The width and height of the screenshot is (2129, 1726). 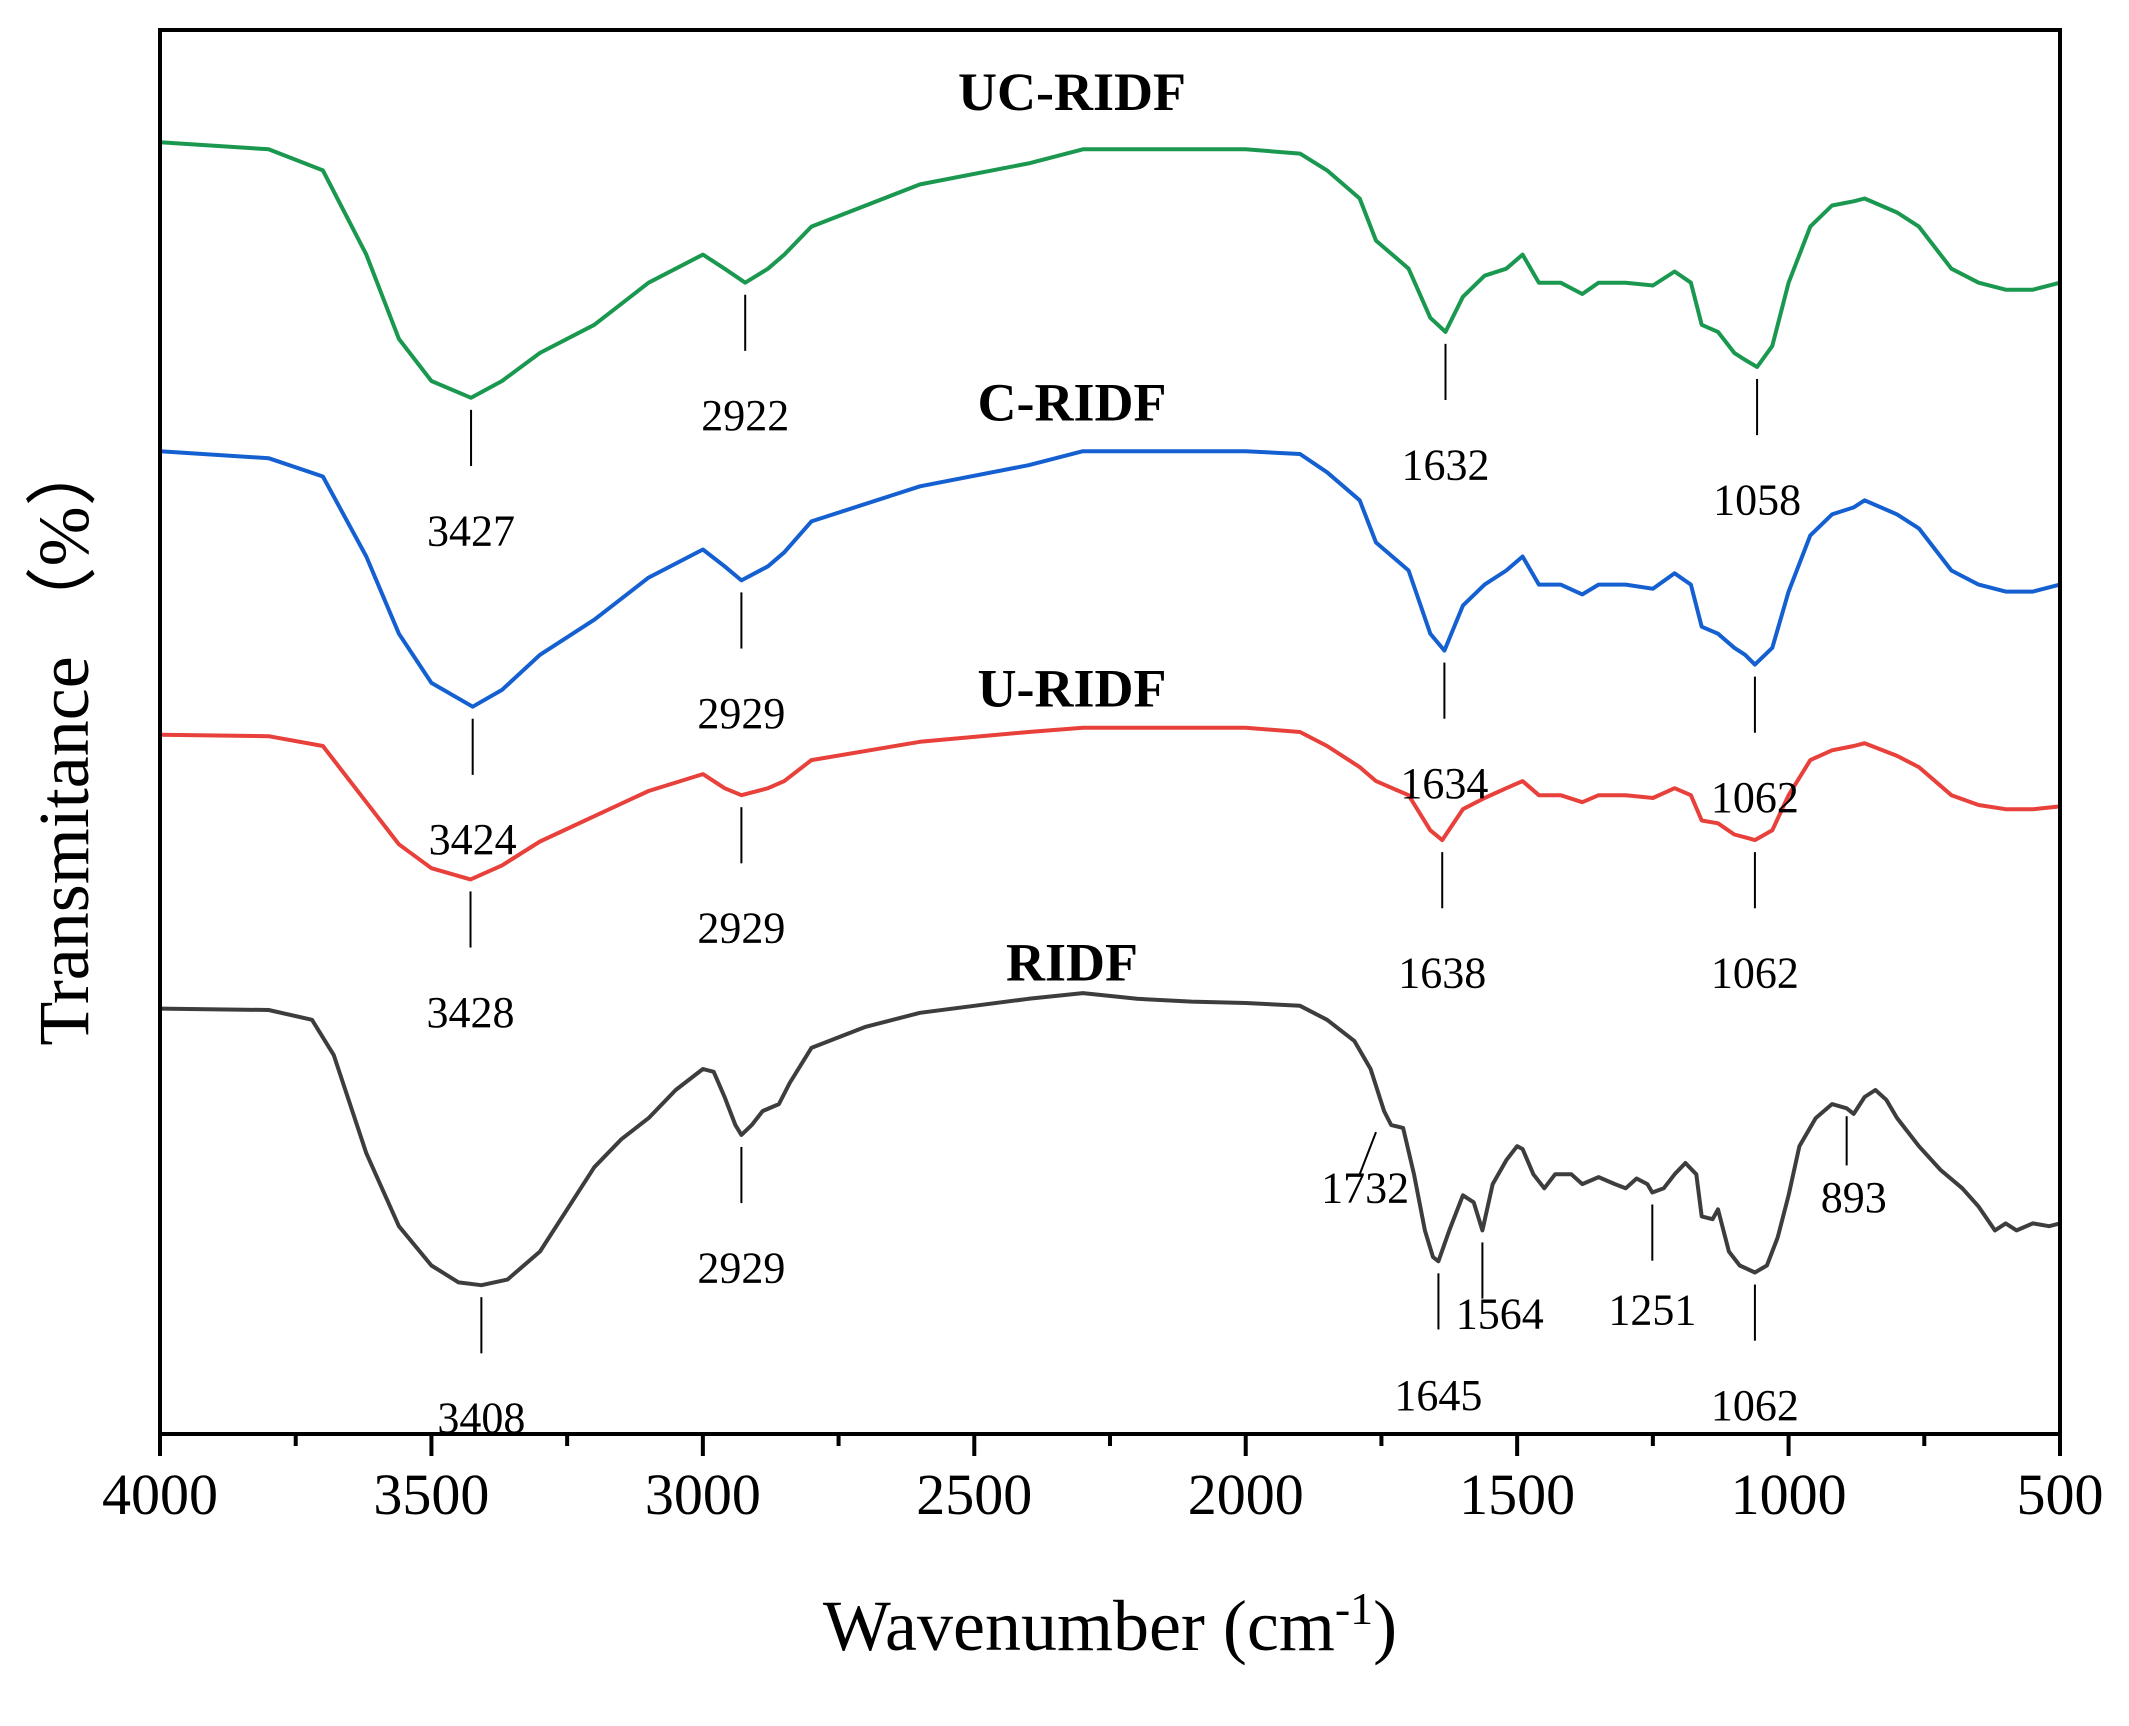 I want to click on peak-label-uc-ridf-1058: 1058, so click(x=1757, y=499).